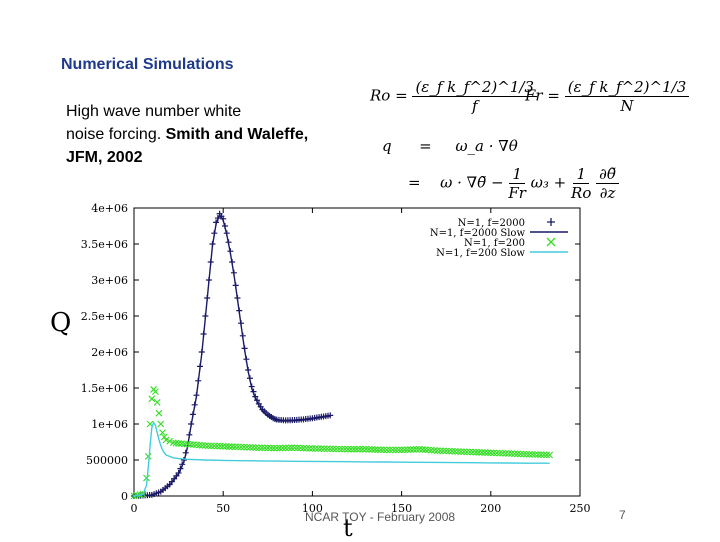 The image size is (720, 542). I want to click on body-citation: Smith and Waleffe, JFM, 2002, so click(187, 146).